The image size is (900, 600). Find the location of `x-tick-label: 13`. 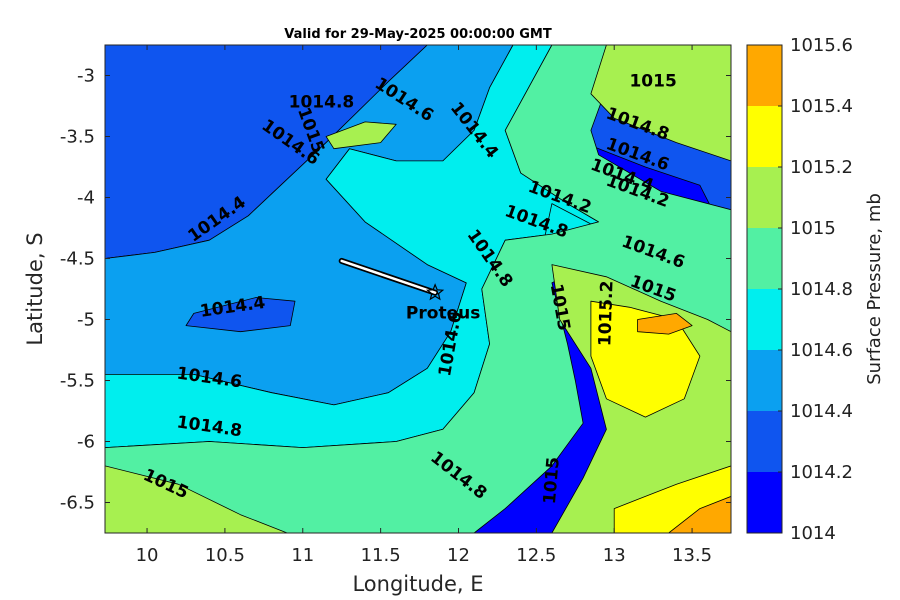

x-tick-label: 13 is located at coordinates (614, 555).